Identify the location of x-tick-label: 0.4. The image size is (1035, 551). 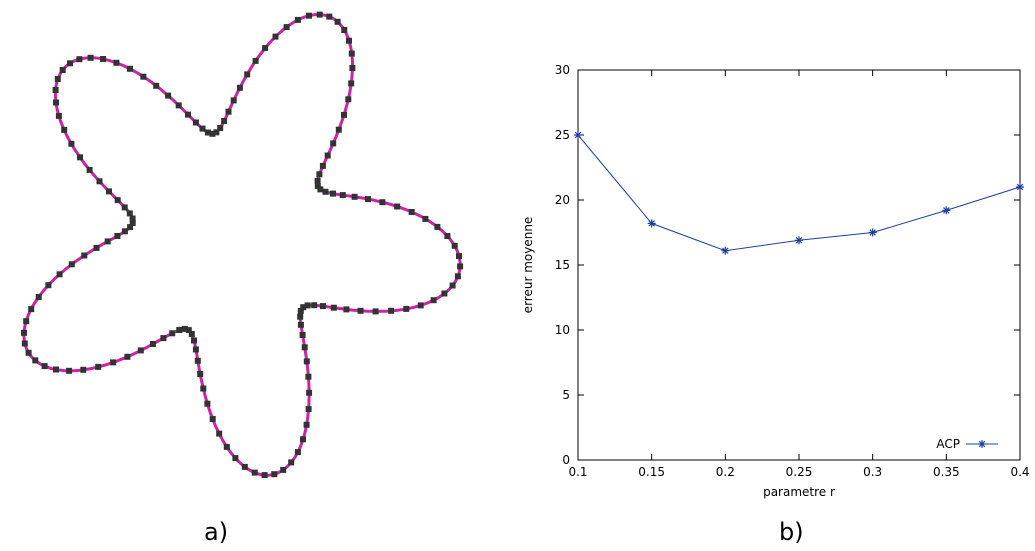
(1019, 472).